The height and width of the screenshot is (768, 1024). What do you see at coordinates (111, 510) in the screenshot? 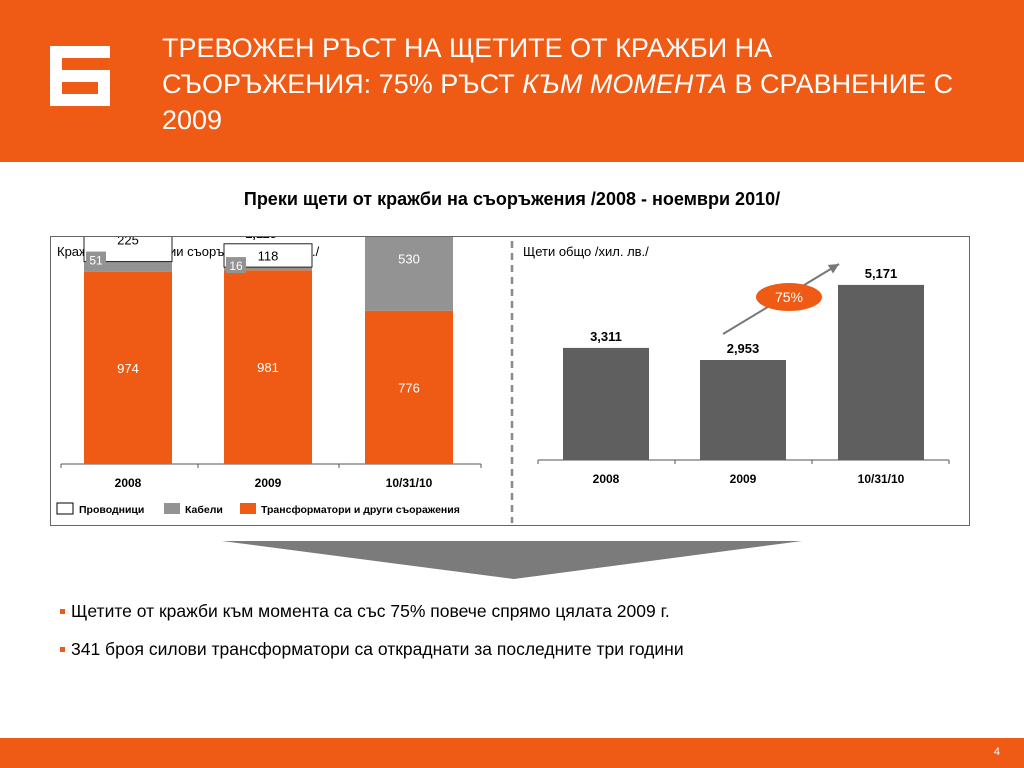
I see `legend-label: Проводници` at bounding box center [111, 510].